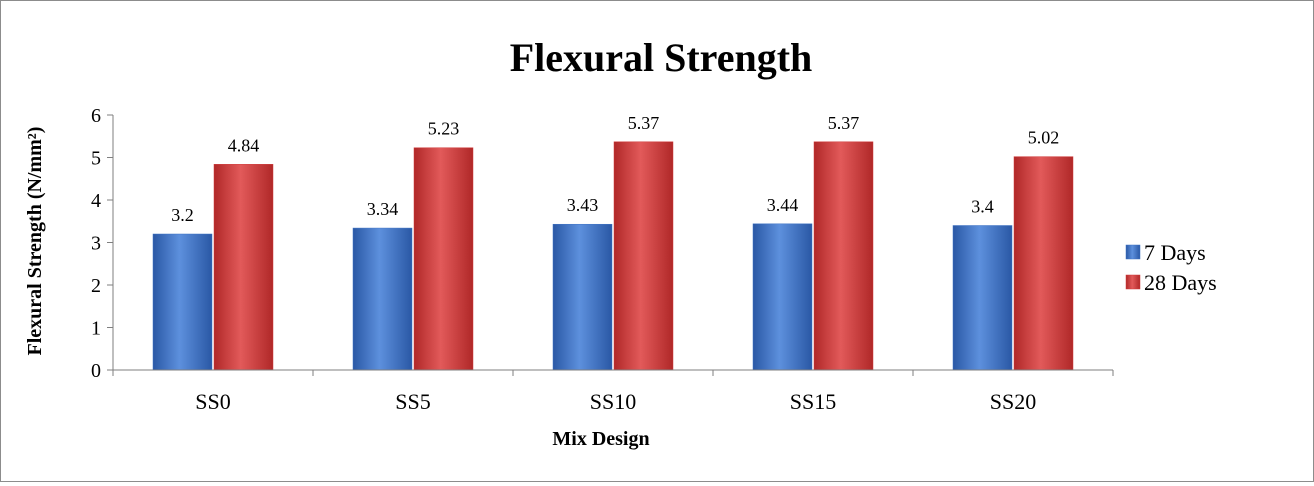  I want to click on data-label: 3.4, so click(982, 207).